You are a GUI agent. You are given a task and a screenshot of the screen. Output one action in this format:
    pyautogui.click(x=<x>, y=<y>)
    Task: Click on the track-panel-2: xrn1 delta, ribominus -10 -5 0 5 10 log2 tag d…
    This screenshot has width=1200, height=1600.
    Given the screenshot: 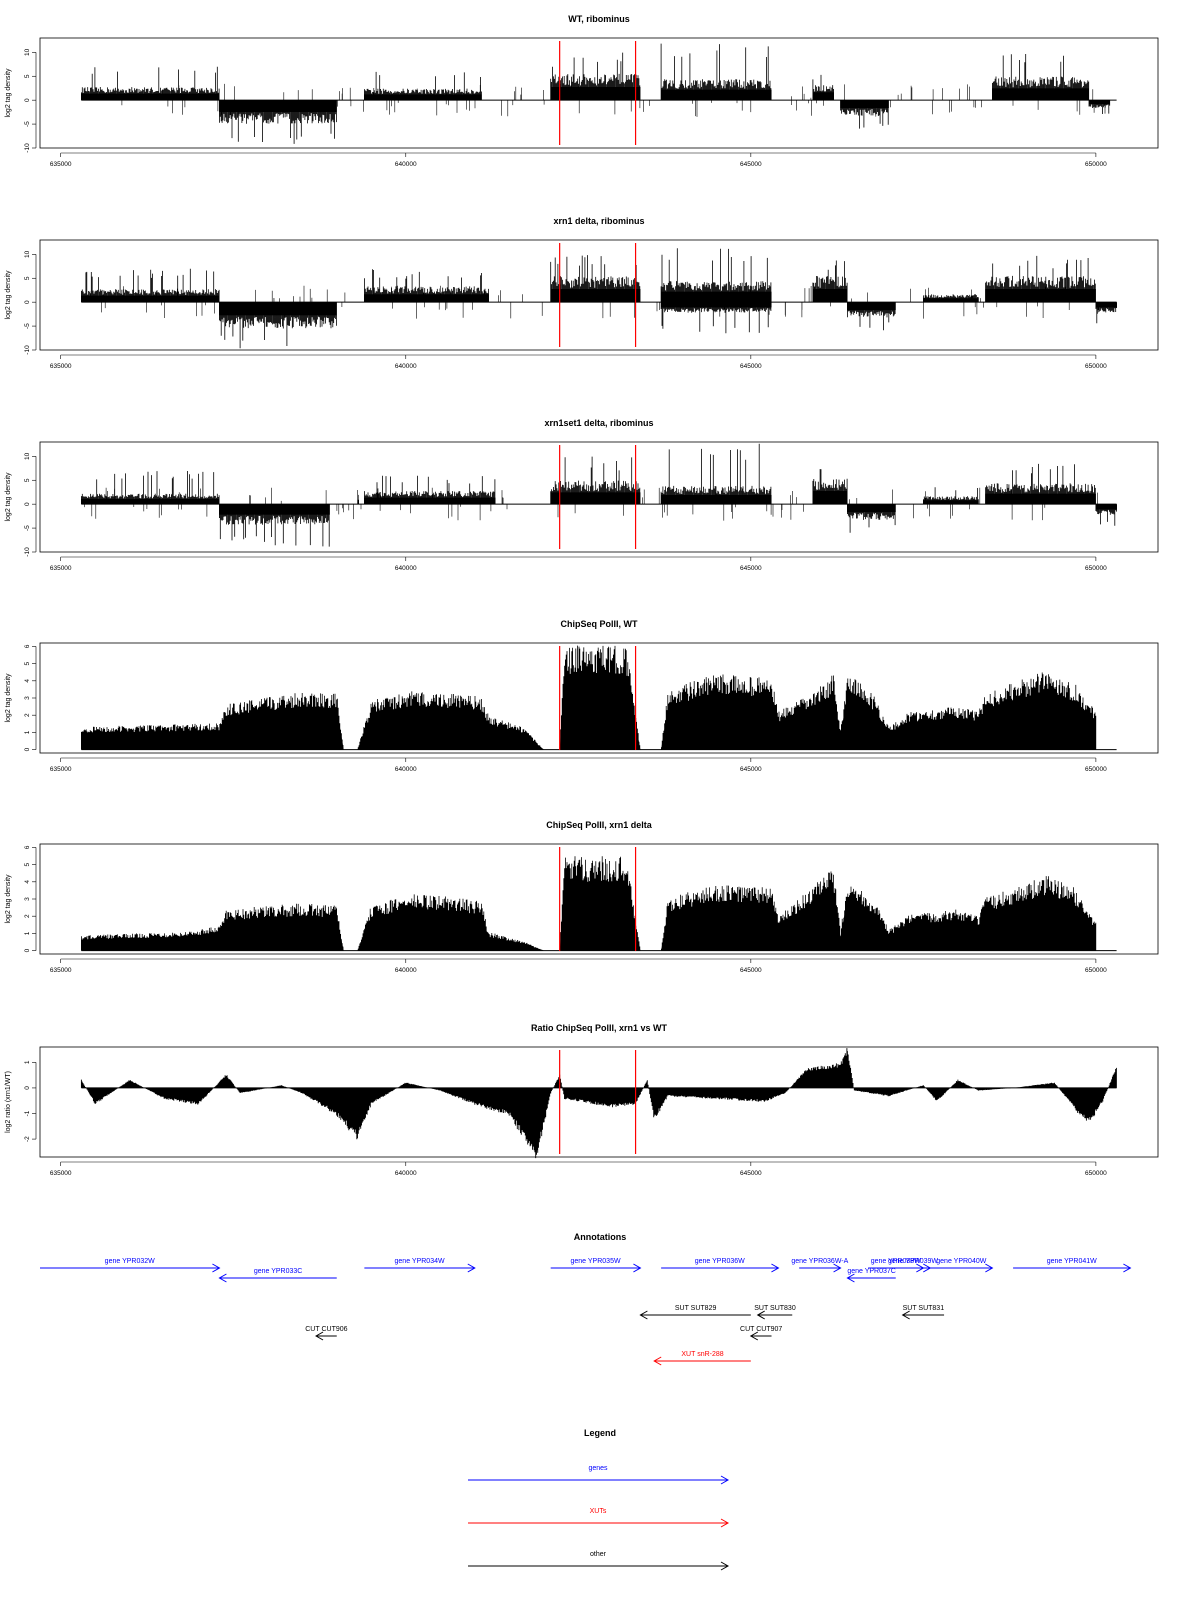 What is the action you would take?
    pyautogui.click(x=582, y=293)
    